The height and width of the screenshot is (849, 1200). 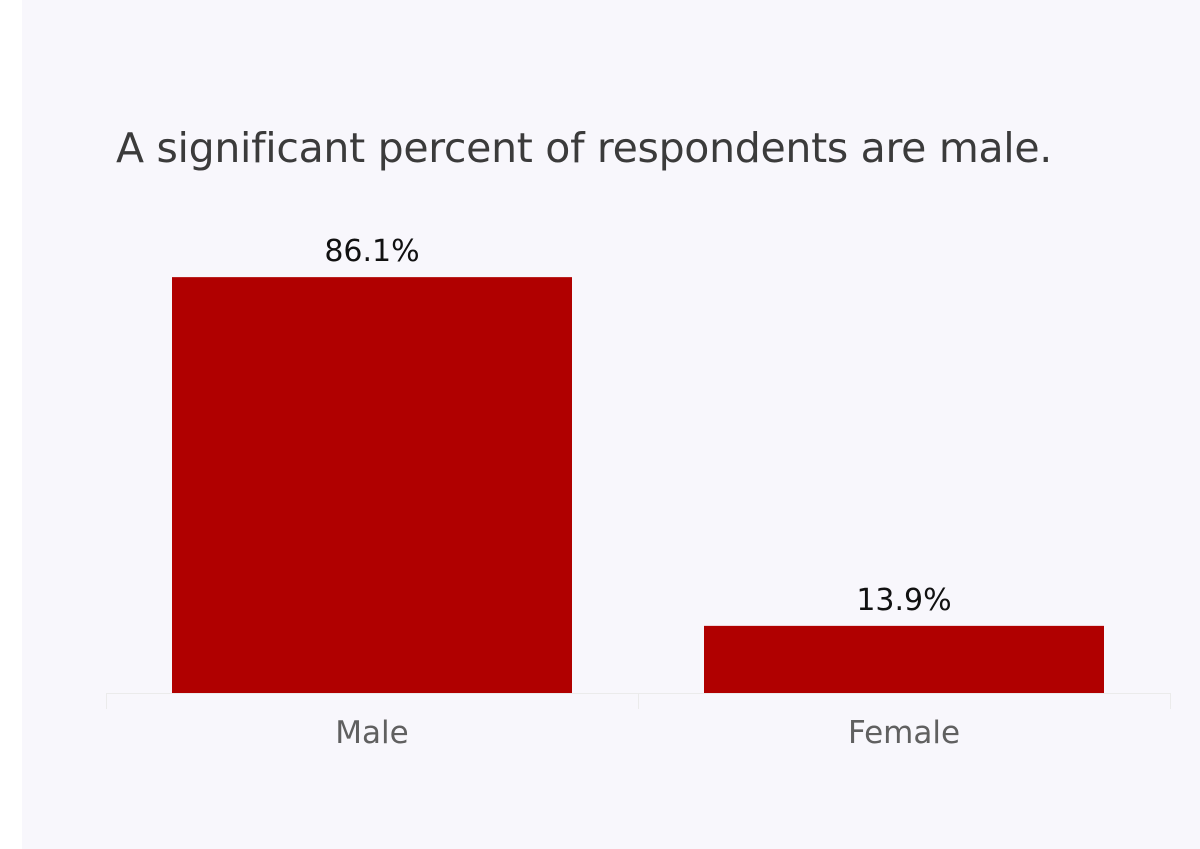 What do you see at coordinates (371, 733) in the screenshot?
I see `x-tick-label-male: Male` at bounding box center [371, 733].